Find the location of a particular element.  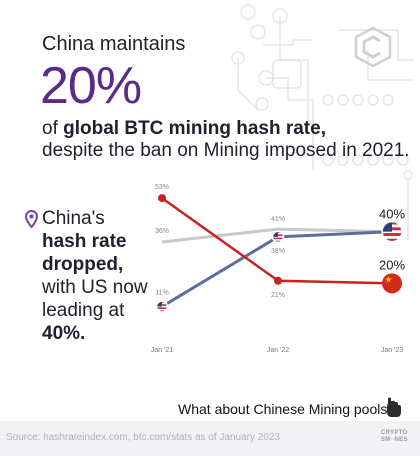

data-label: 21% is located at coordinates (278, 295).